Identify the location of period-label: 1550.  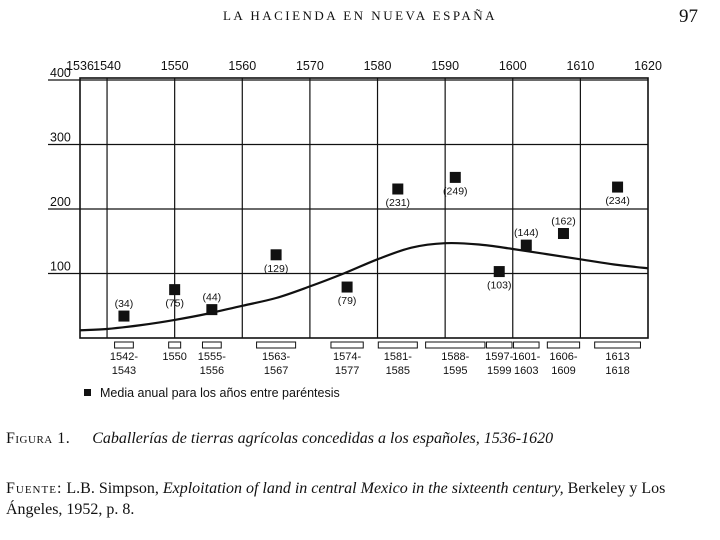
(174, 357).